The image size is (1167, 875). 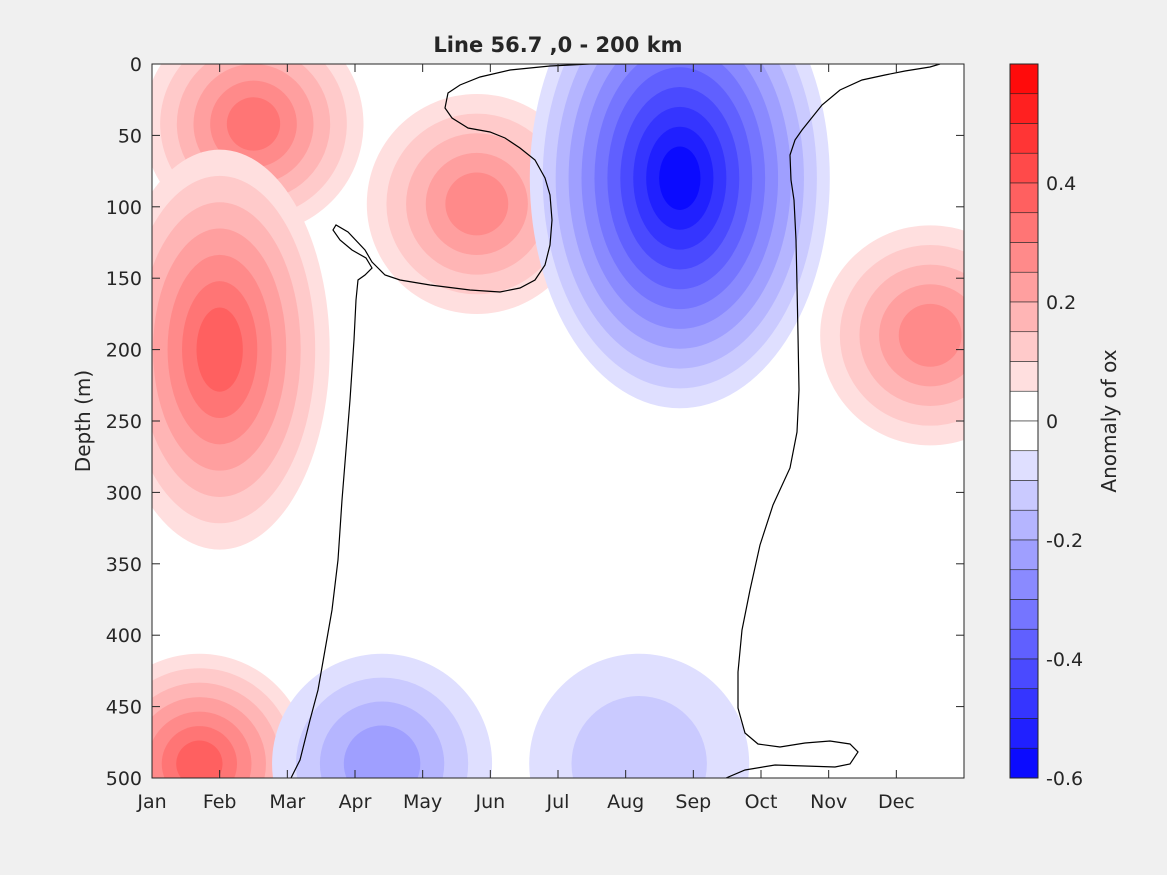 What do you see at coordinates (83, 421) in the screenshot?
I see `y-axis-label: Depth (m)` at bounding box center [83, 421].